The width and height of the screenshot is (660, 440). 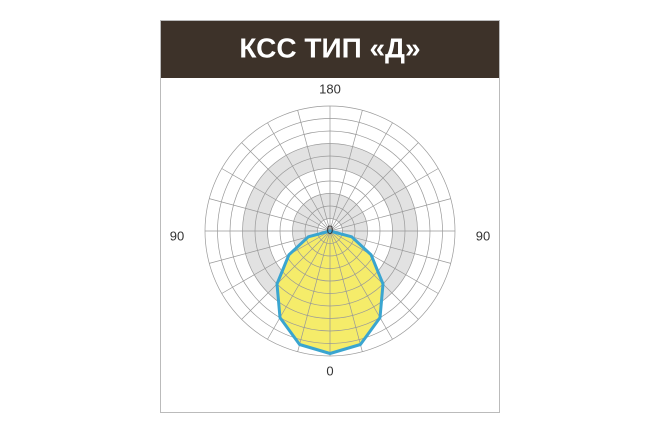 What do you see at coordinates (330, 88) in the screenshot?
I see `angle-tick-label: 180` at bounding box center [330, 88].